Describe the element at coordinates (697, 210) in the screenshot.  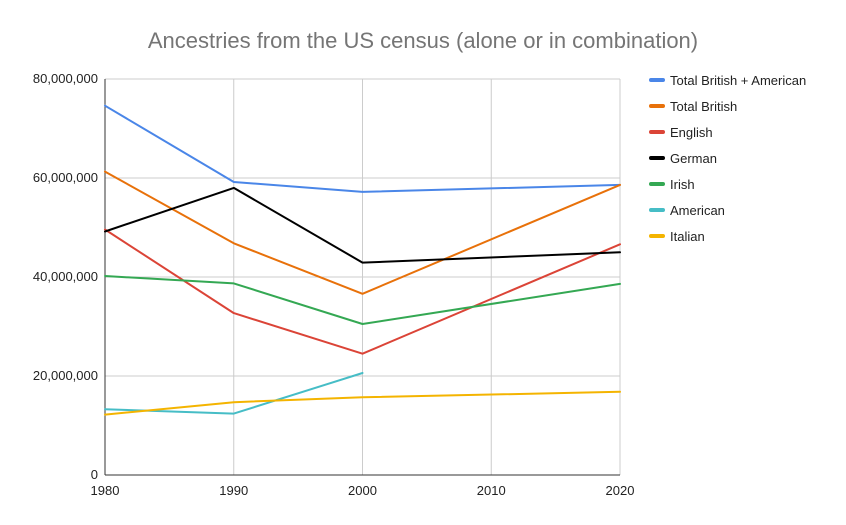
I see `legend-label: American` at that location.